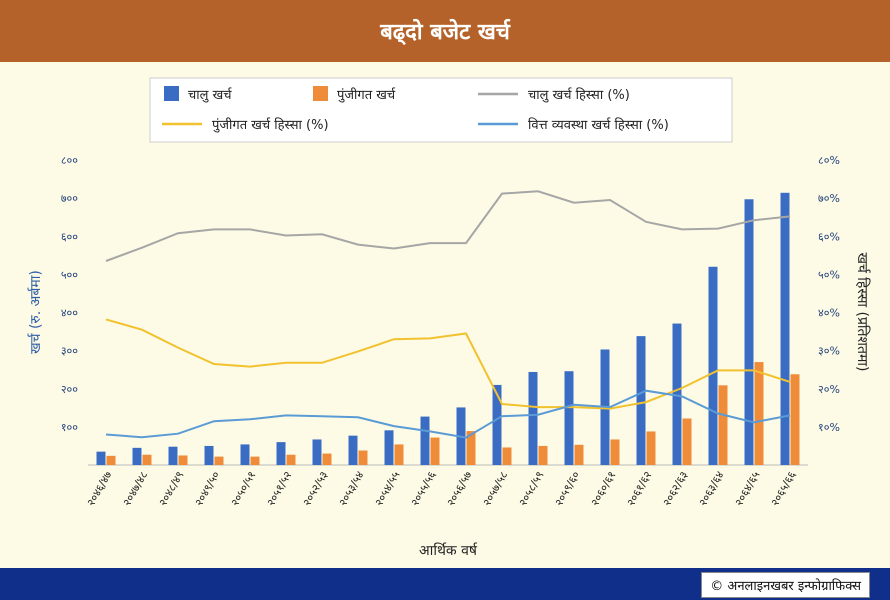 The image size is (890, 600). I want to click on credit-text: अनलाइनखबर इन्फोग्राफिक्स, so click(794, 586).